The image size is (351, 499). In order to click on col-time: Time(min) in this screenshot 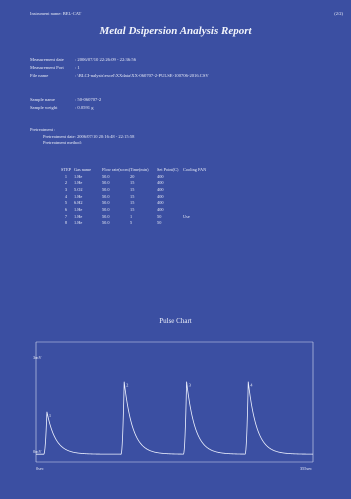, I will do `click(139, 169)`.